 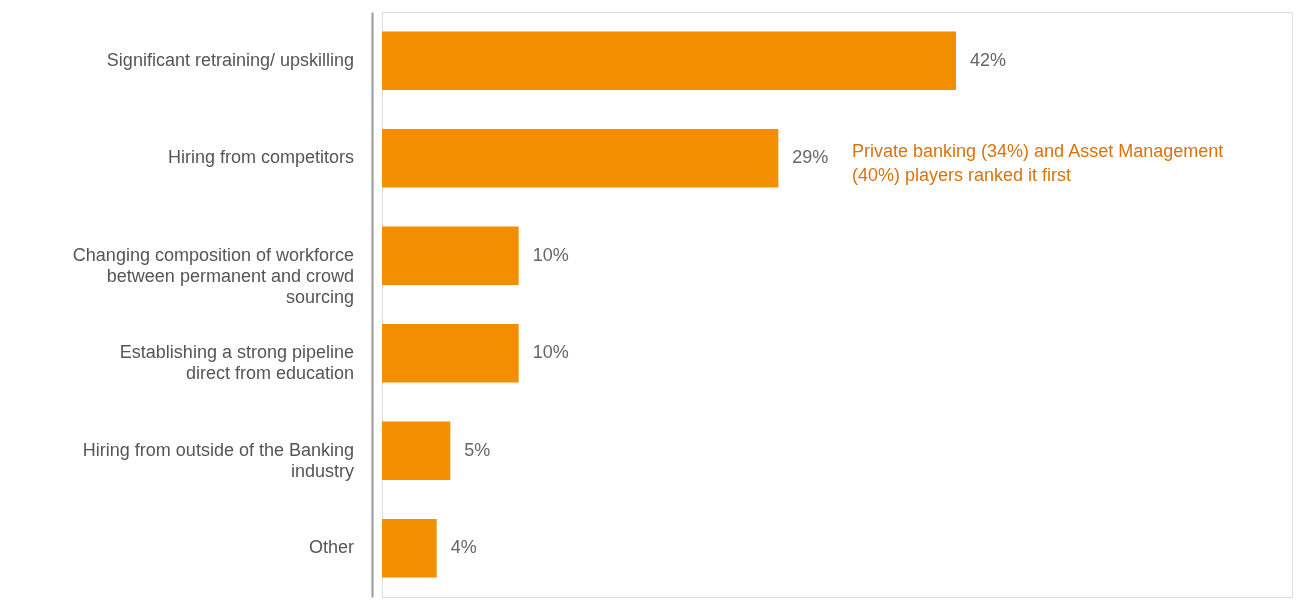 I want to click on annotation: Private banking (34%) and Asset Management (40%) players ranked it first, so click(x=1038, y=163).